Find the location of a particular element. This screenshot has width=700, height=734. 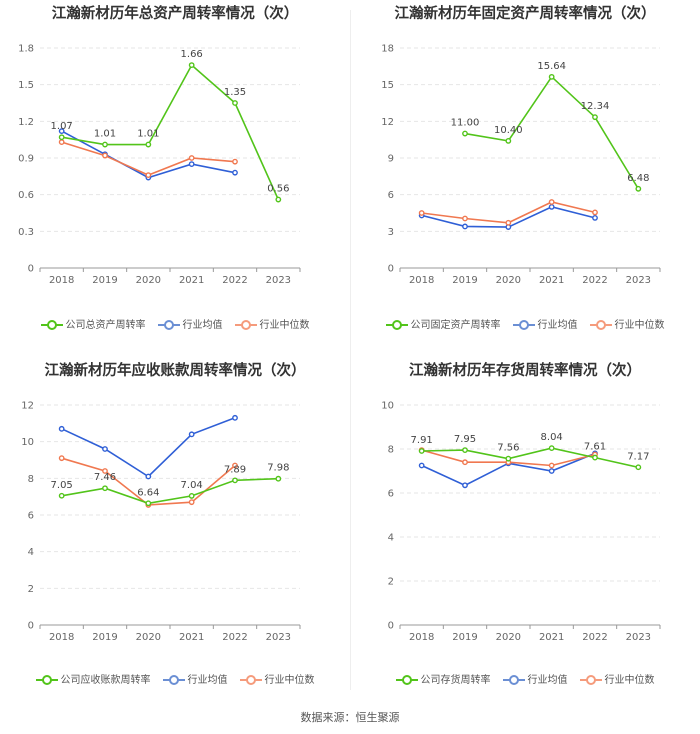

legend-item: 公司应收账款周转率 is located at coordinates (93, 678).